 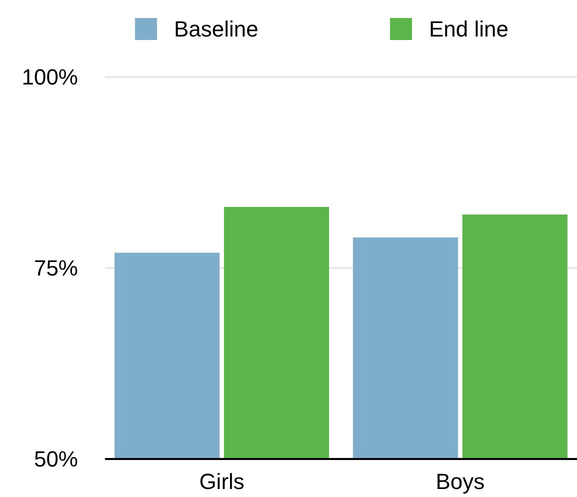 What do you see at coordinates (469, 29) in the screenshot?
I see `legend-label: End line` at bounding box center [469, 29].